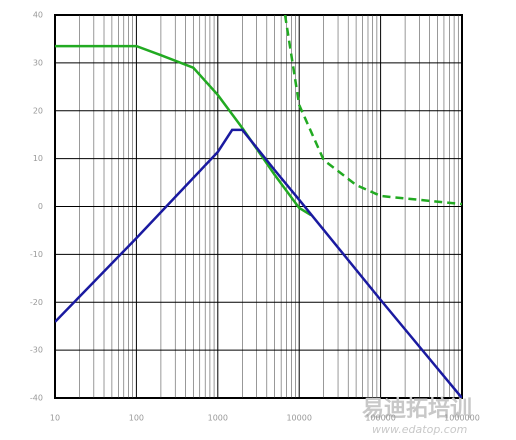 This screenshot has width=516, height=440. What do you see at coordinates (298, 418) in the screenshot?
I see `x-tick-label: 10000` at bounding box center [298, 418].